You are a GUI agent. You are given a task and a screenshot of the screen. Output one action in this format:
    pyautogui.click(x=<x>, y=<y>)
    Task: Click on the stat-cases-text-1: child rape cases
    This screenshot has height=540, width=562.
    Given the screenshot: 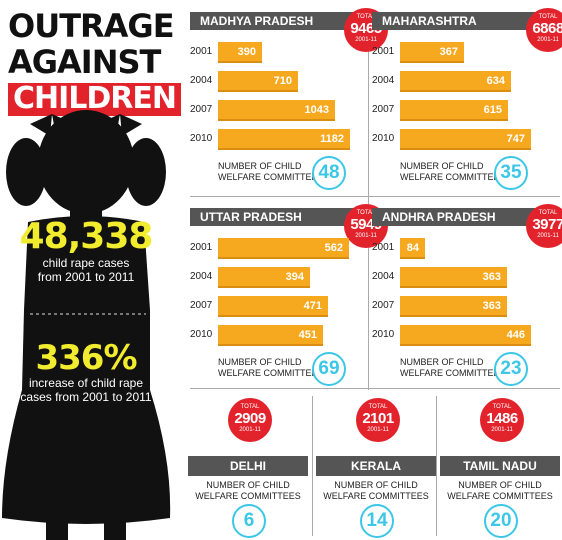 What is the action you would take?
    pyautogui.click(x=86, y=263)
    